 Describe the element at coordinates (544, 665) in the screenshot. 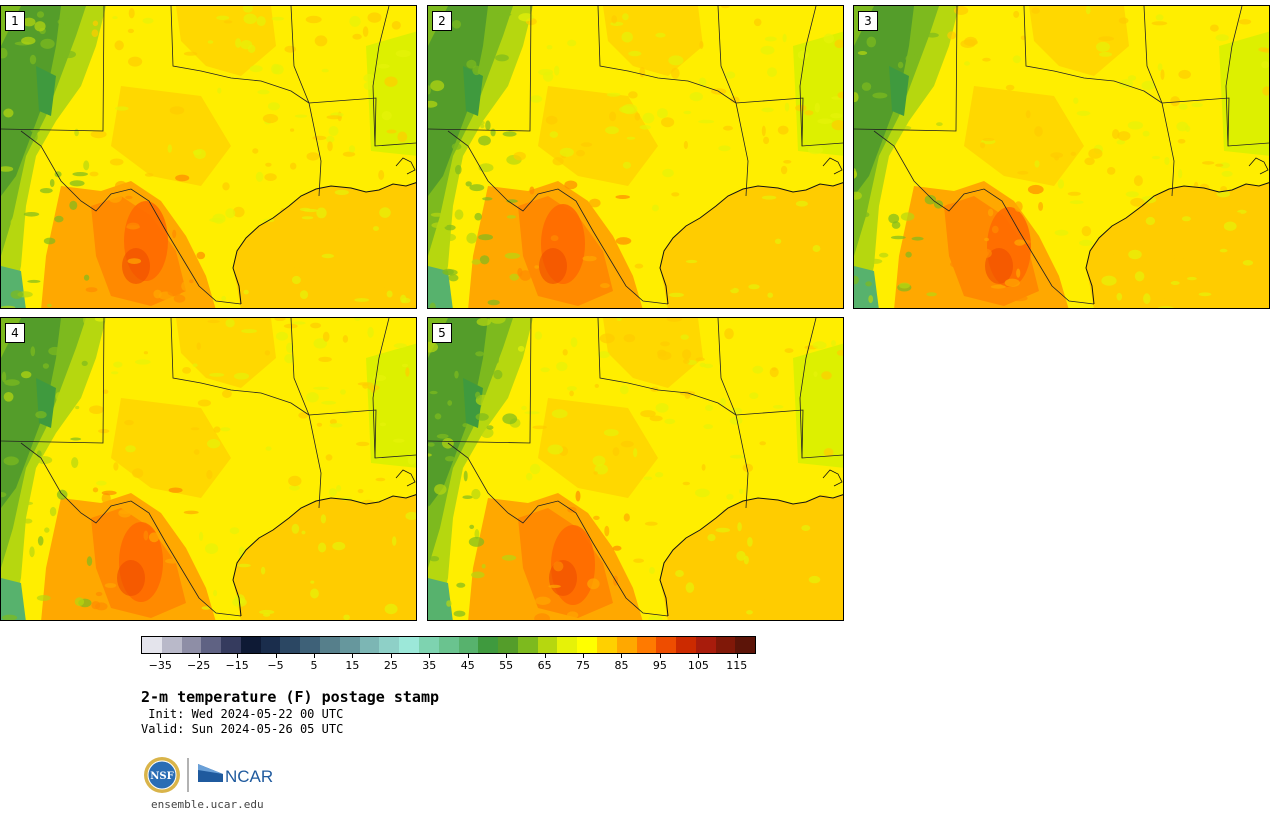

I see `colorbar-tick-label: 65` at that location.